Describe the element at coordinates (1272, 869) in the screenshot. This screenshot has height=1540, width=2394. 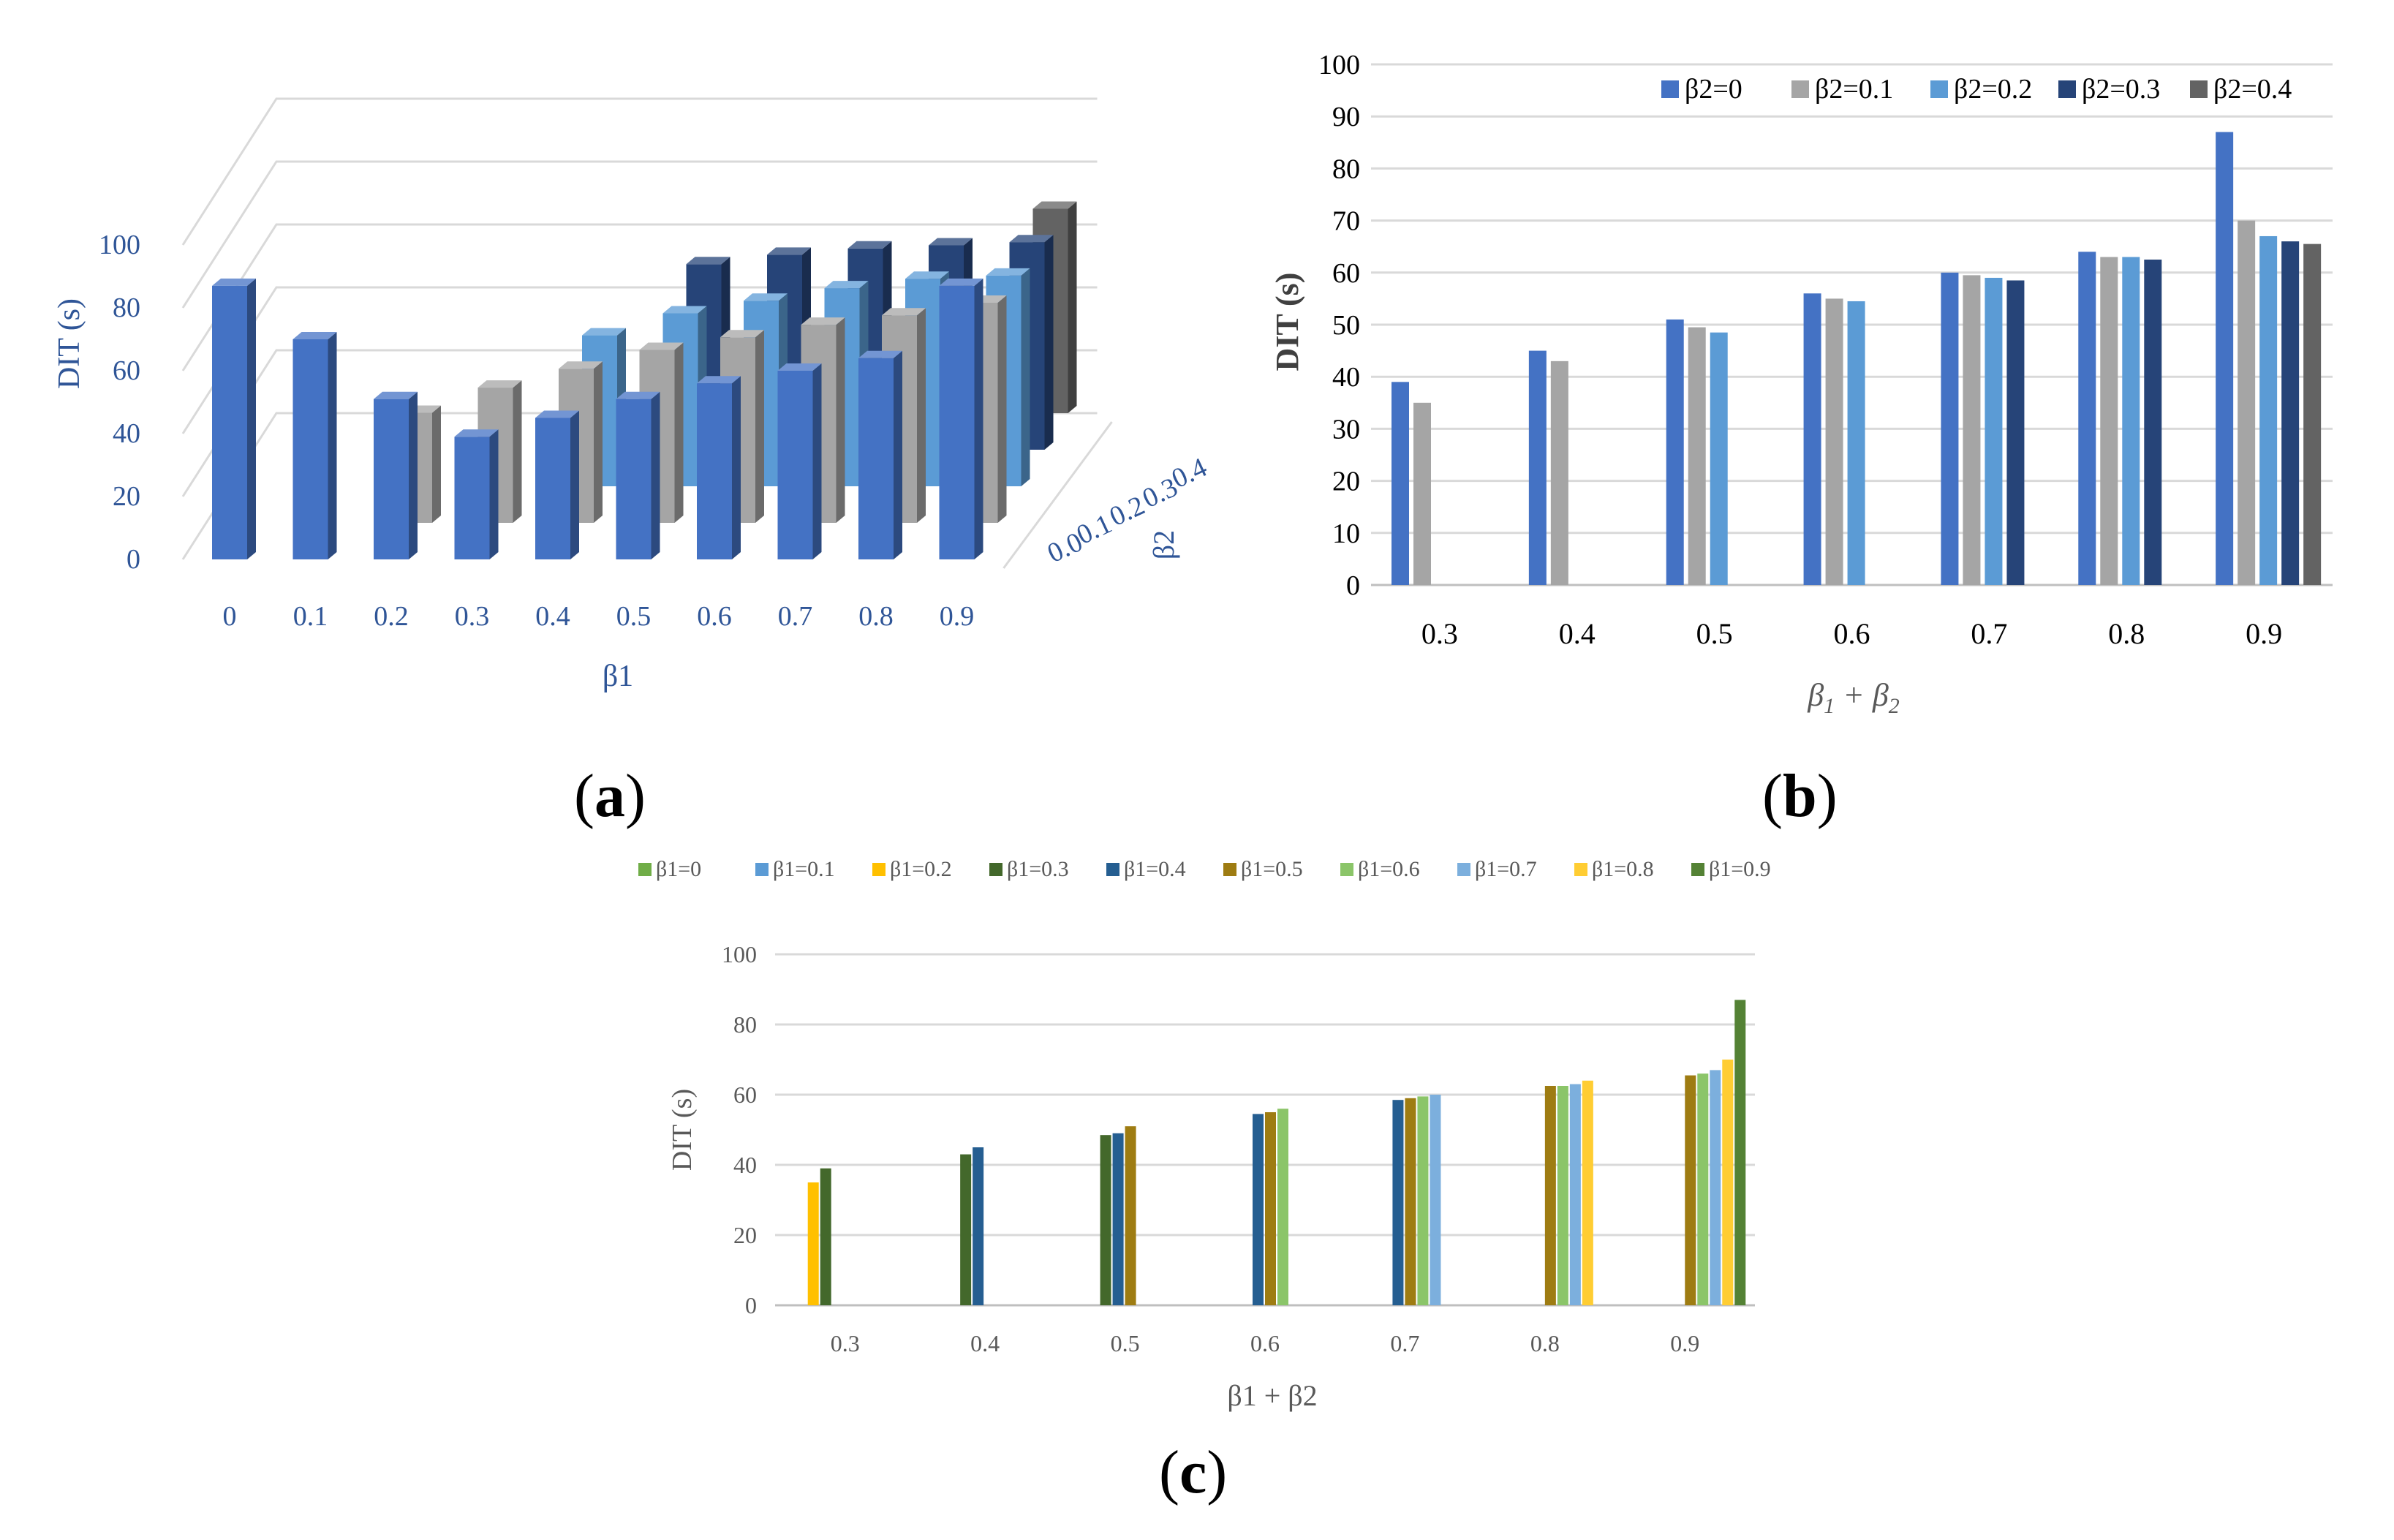
I see `legend-label-c-5: β1=0.5` at that location.